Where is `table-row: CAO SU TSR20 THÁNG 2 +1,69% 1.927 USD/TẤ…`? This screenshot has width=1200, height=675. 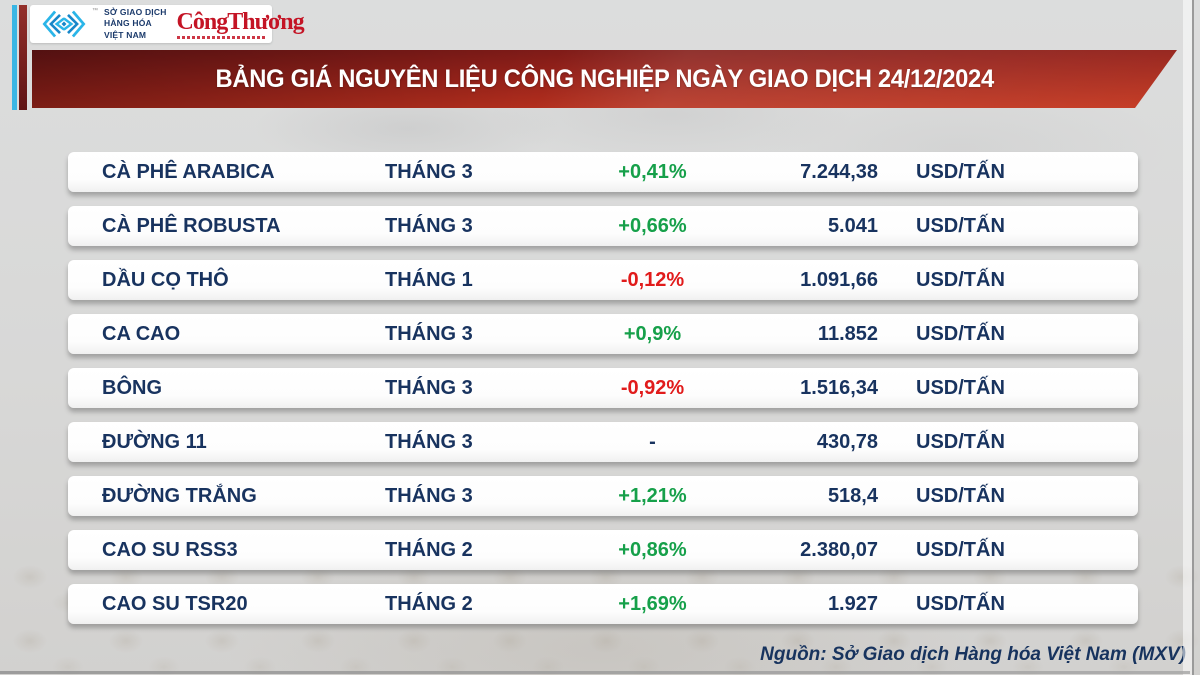 table-row: CAO SU TSR20 THÁNG 2 +1,69% 1.927 USD/TẤ… is located at coordinates (603, 604).